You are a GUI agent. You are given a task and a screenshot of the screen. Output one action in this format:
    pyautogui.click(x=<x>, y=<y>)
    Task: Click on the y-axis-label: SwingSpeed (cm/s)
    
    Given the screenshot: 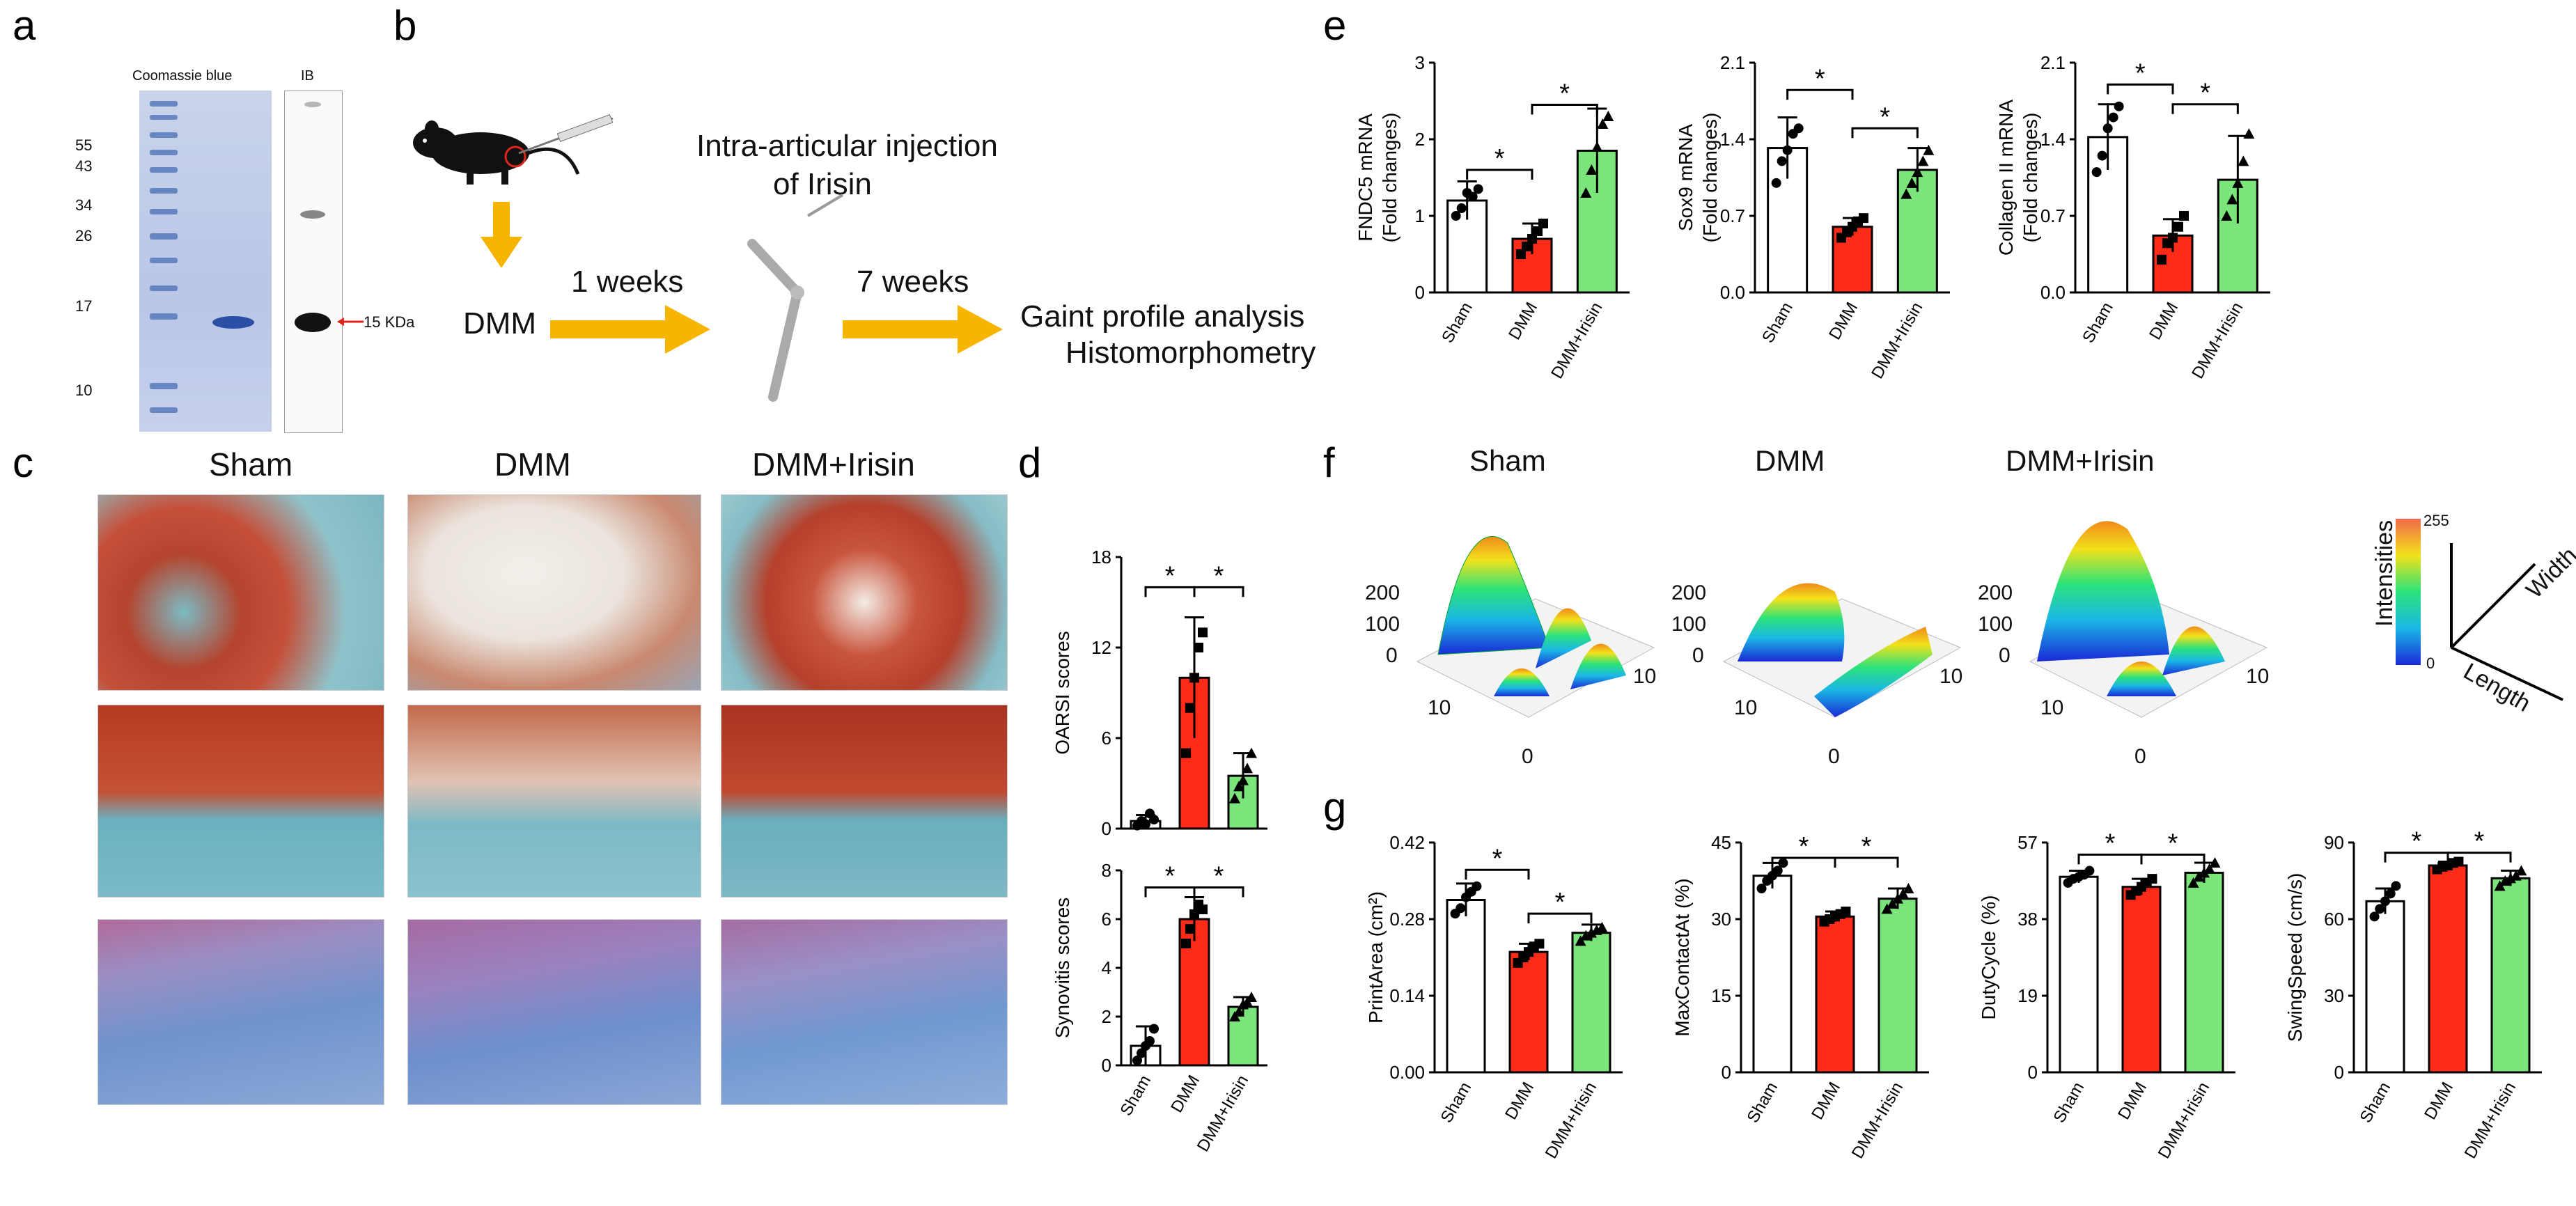 What is the action you would take?
    pyautogui.click(x=2295, y=957)
    